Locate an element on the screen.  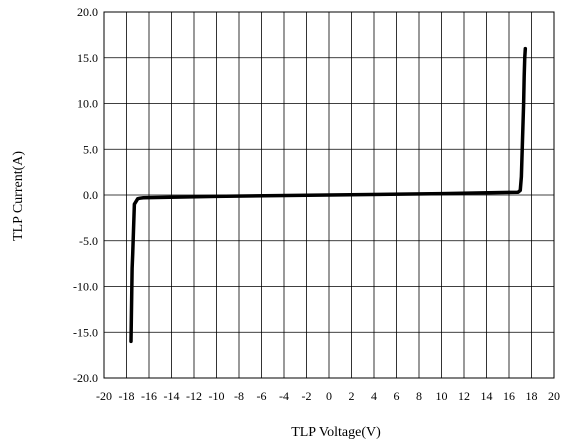
y-tick-label: -15.0 is located at coordinates (85, 332).